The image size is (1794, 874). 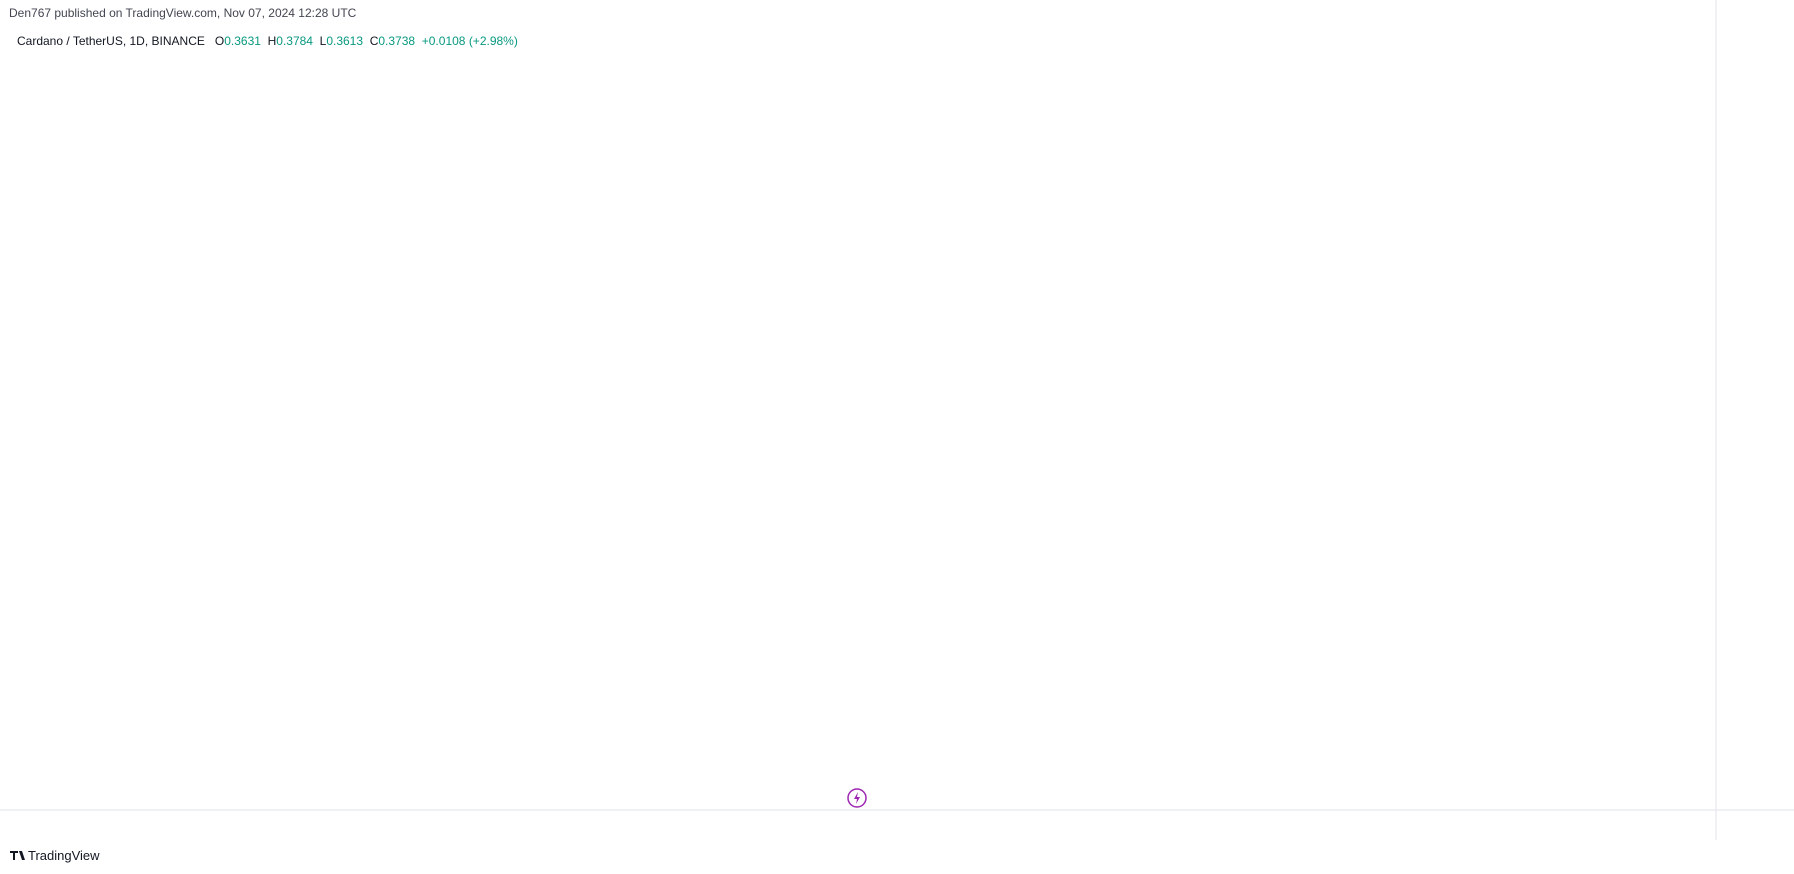 I want to click on value: 0.3613, so click(x=345, y=41).